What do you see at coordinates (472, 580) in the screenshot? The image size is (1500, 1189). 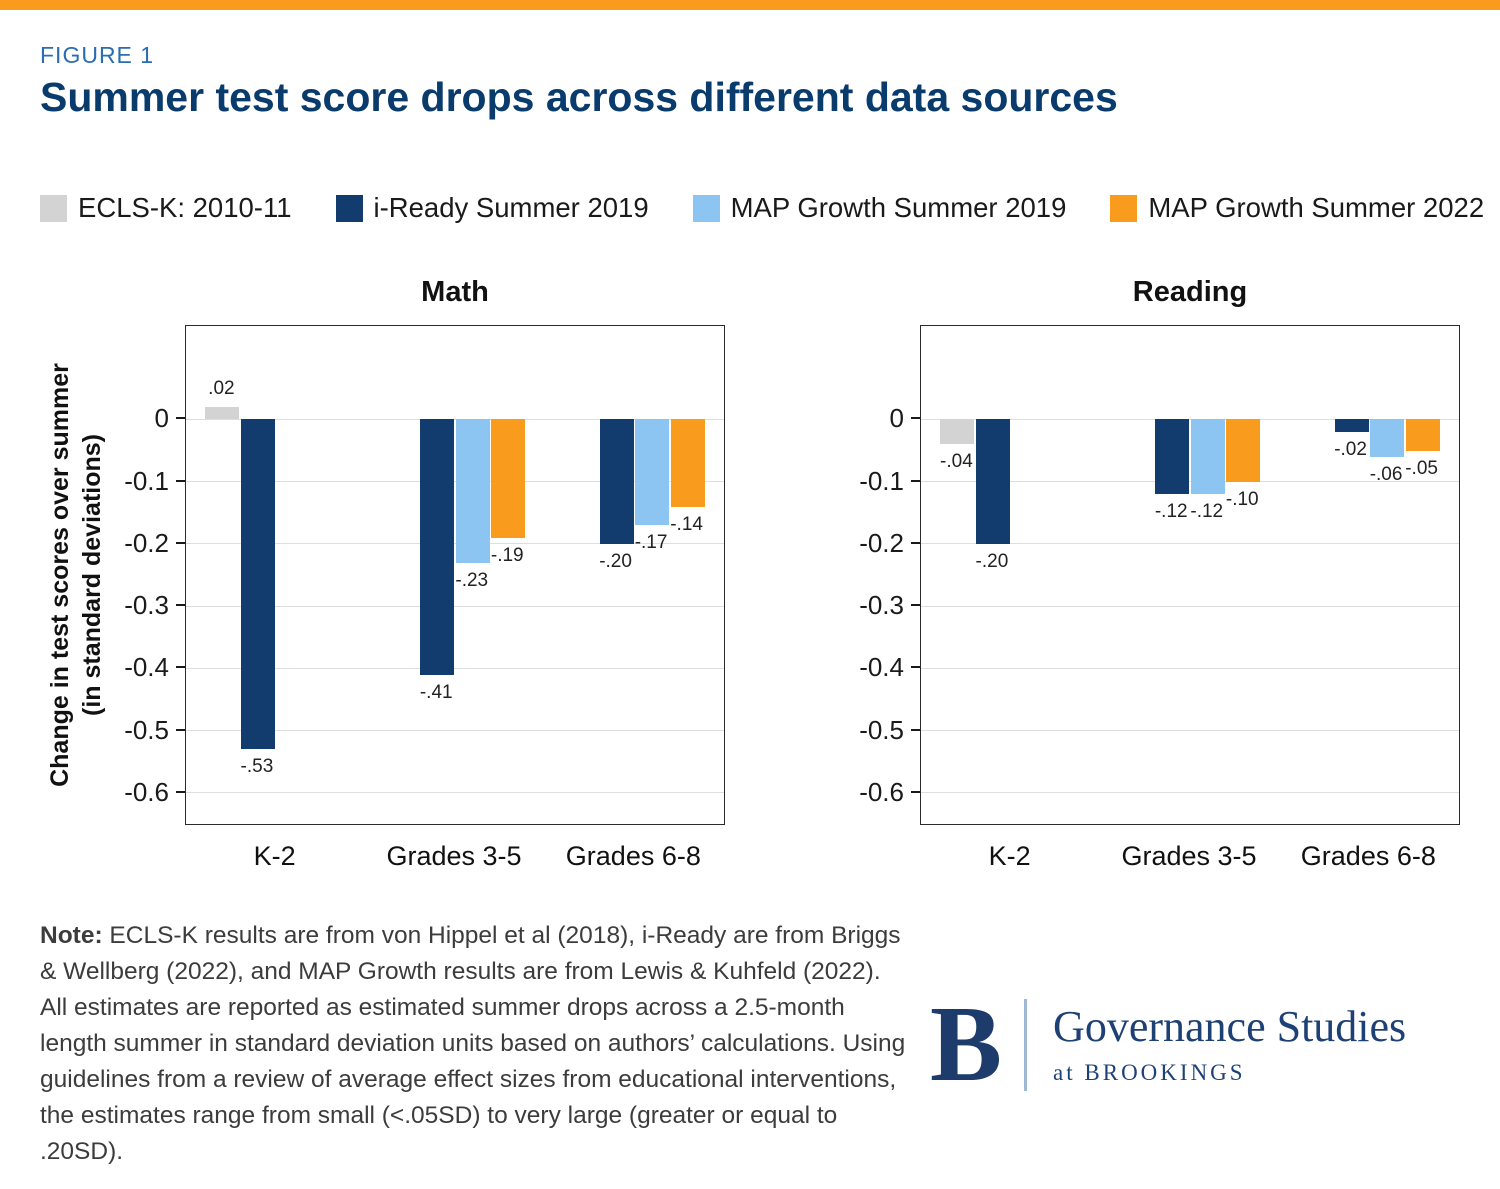 I see `bar-value-label: -.23` at bounding box center [472, 580].